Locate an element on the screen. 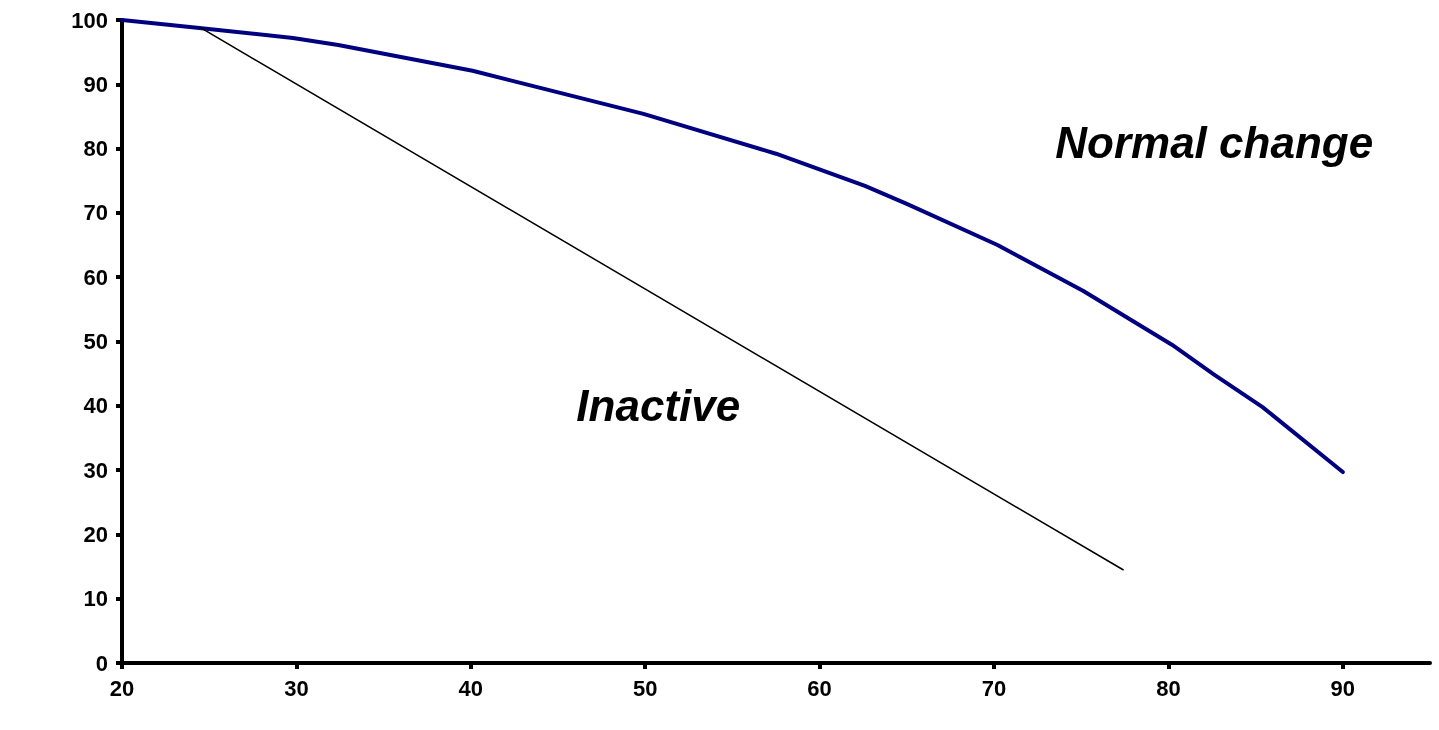 Image resolution: width=1439 pixels, height=730 pixels. x-tick-label: 40 is located at coordinates (471, 688).